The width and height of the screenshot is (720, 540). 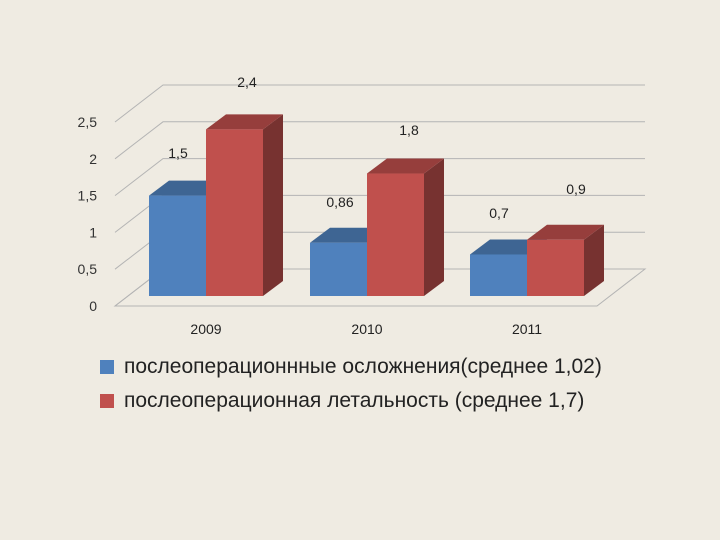 I want to click on data-label: 1,8, so click(x=409, y=130).